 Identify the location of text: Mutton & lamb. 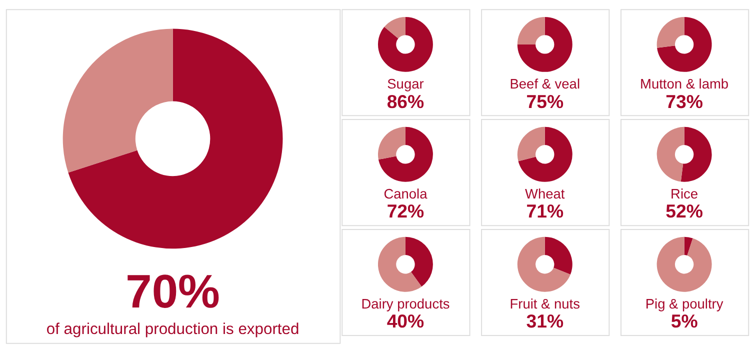
(684, 84).